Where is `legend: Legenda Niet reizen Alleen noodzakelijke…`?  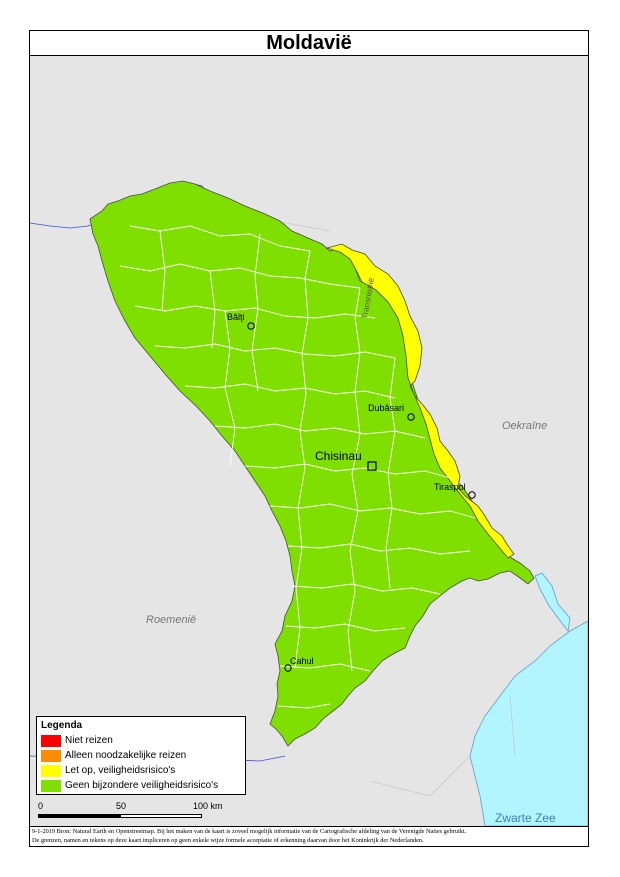 legend: Legenda Niet reizen Alleen noodzakelijke… is located at coordinates (141, 755).